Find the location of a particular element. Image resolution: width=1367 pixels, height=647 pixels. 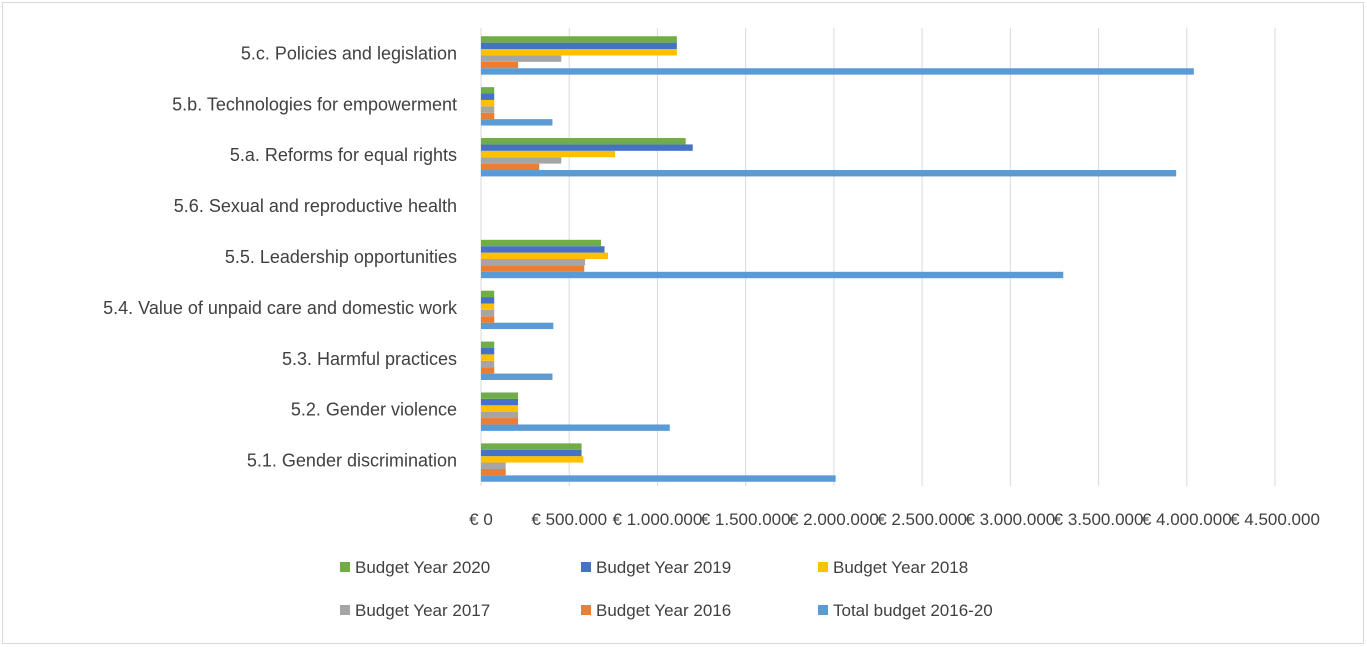

category-label: 5.a. Reforms for equal rights is located at coordinates (343, 155).